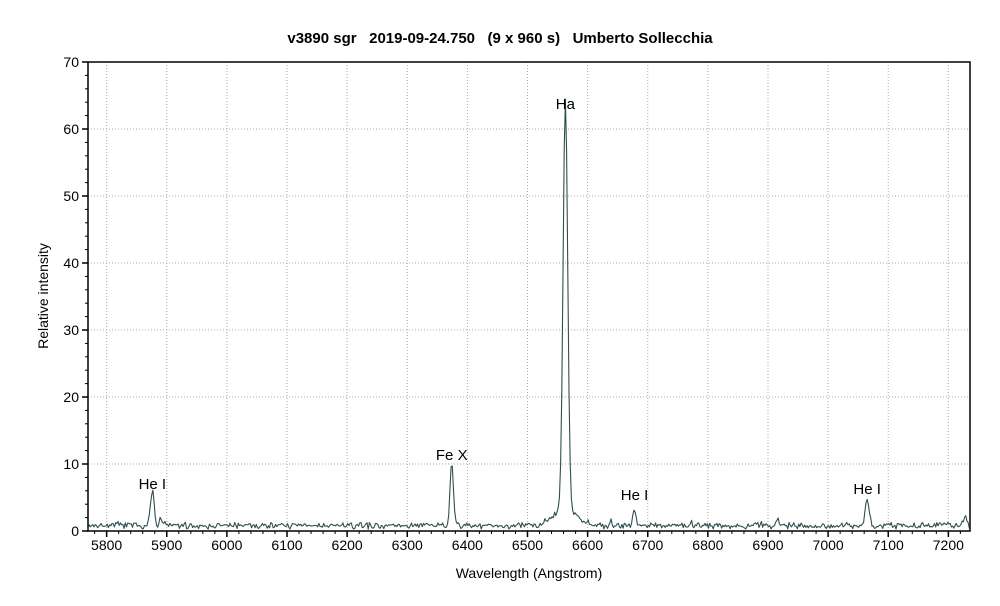 Image resolution: width=1000 pixels, height=606 pixels. Describe the element at coordinates (71, 397) in the screenshot. I see `y-tick-label: 20` at that location.